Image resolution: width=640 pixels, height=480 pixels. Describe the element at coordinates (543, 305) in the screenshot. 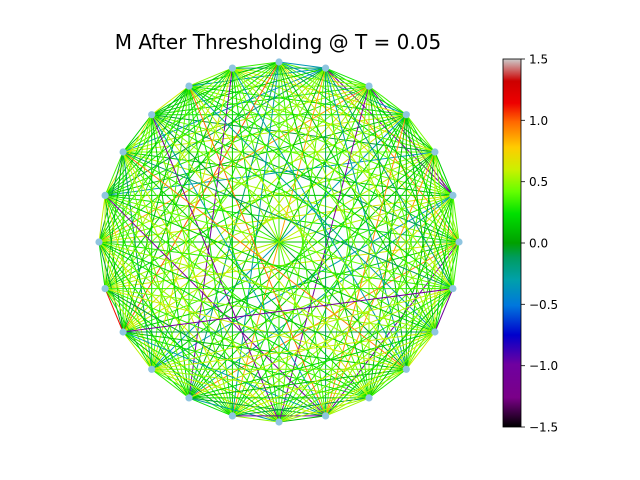

I see `colorbar-tick-label: −0.5` at that location.